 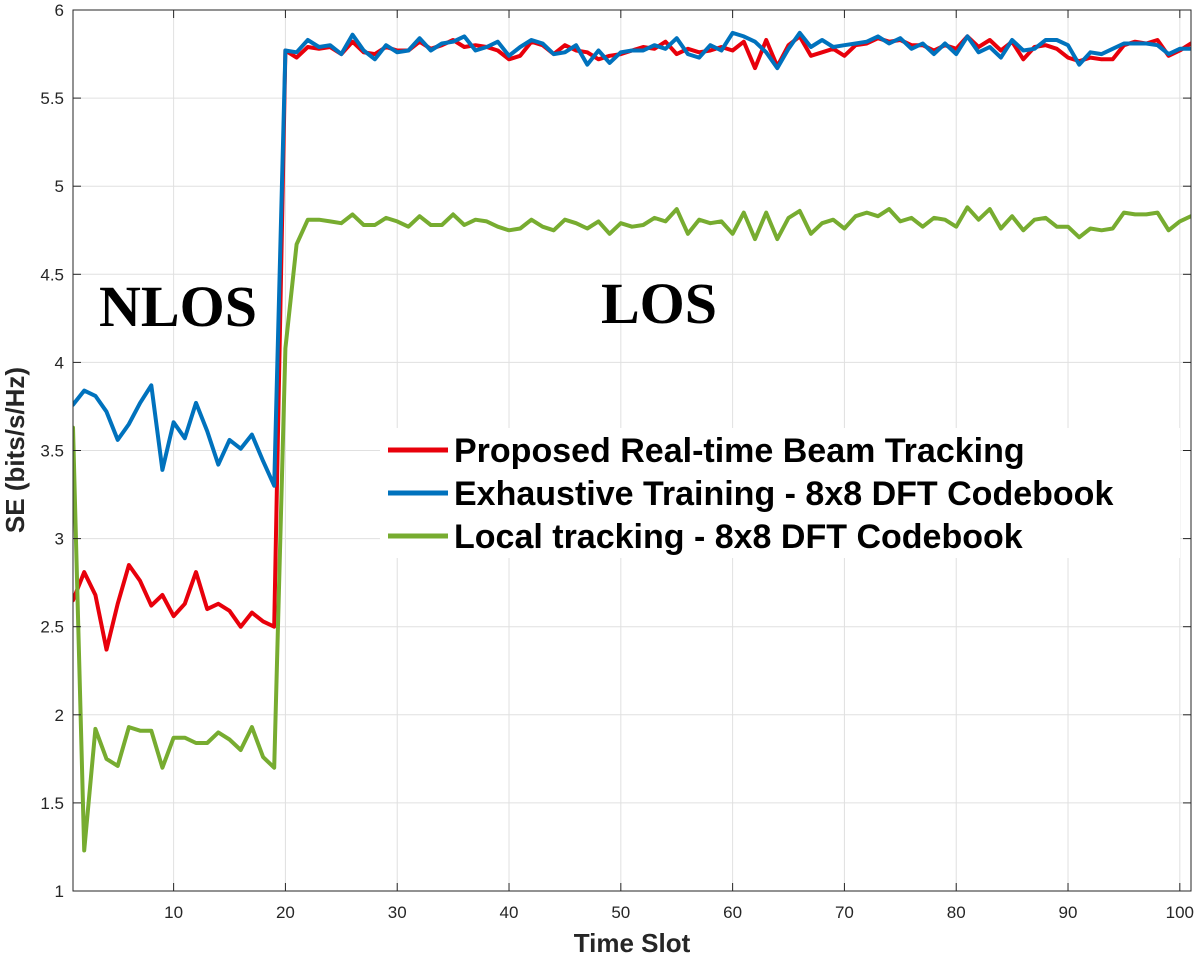 I want to click on x-tick-label-60: 60, so click(x=732, y=912).